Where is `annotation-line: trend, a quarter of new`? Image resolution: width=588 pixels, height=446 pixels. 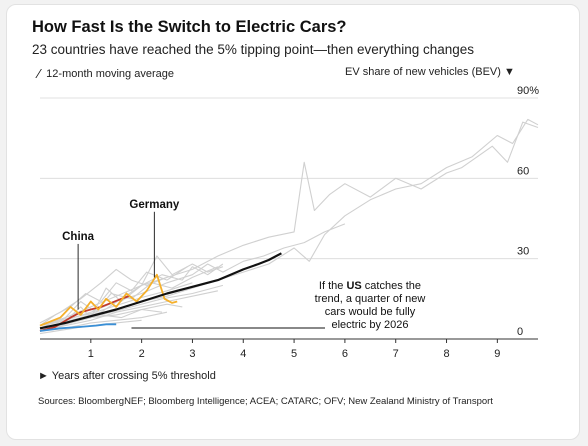 annotation-line: trend, a quarter of new is located at coordinates (370, 299).